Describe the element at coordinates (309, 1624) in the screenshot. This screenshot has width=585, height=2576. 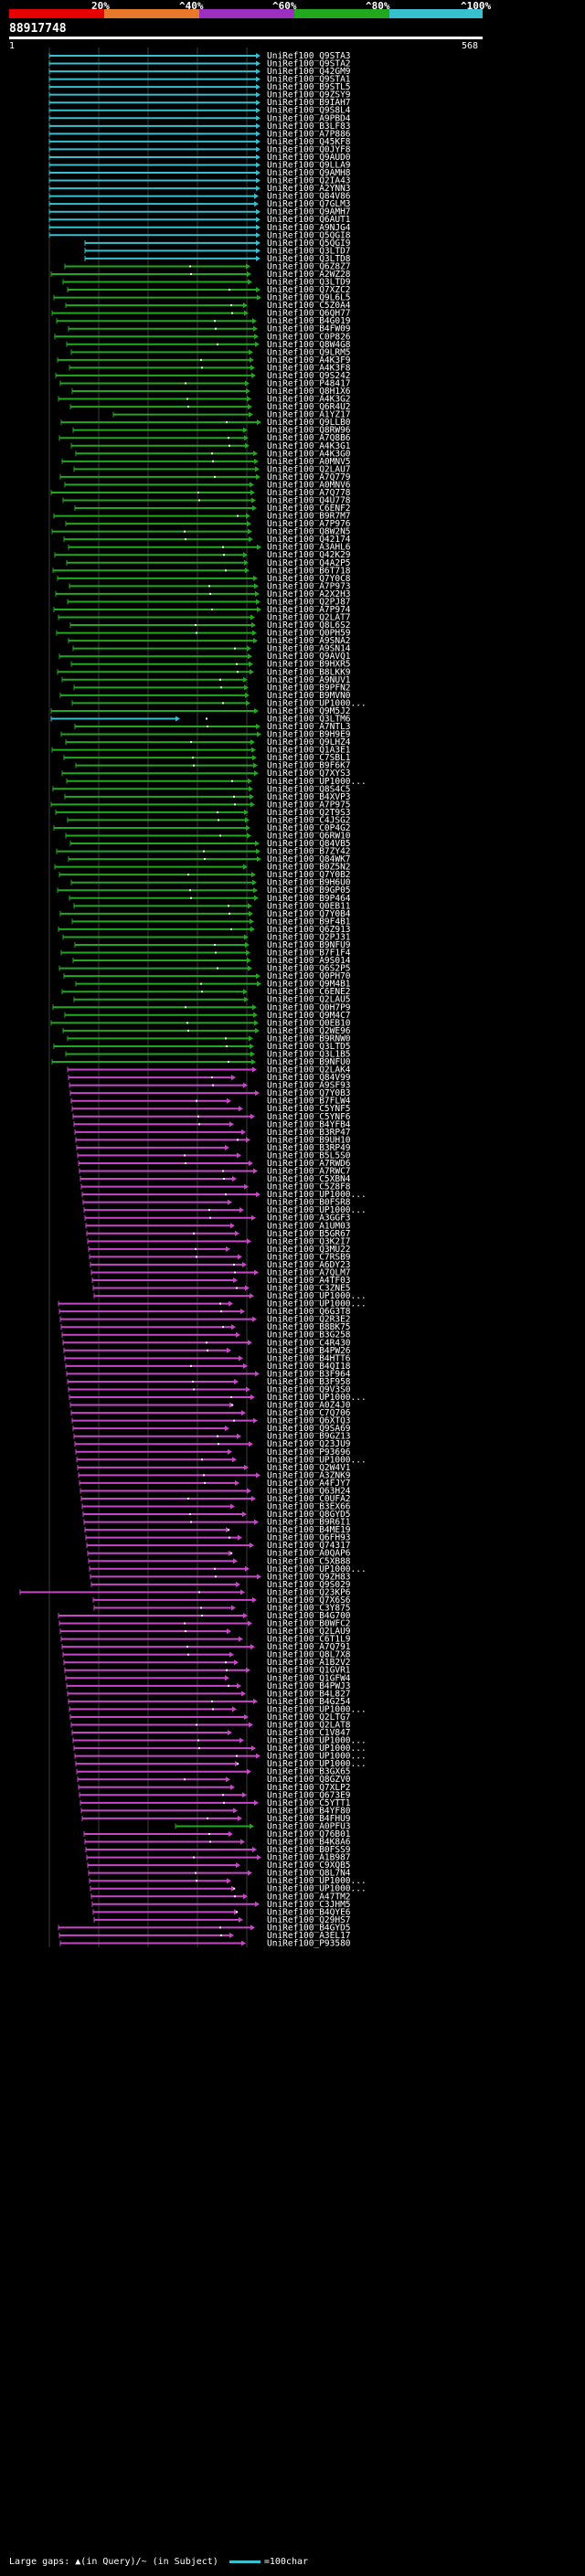
I see `hit-label: UniRef100_B0WFC2` at that location.